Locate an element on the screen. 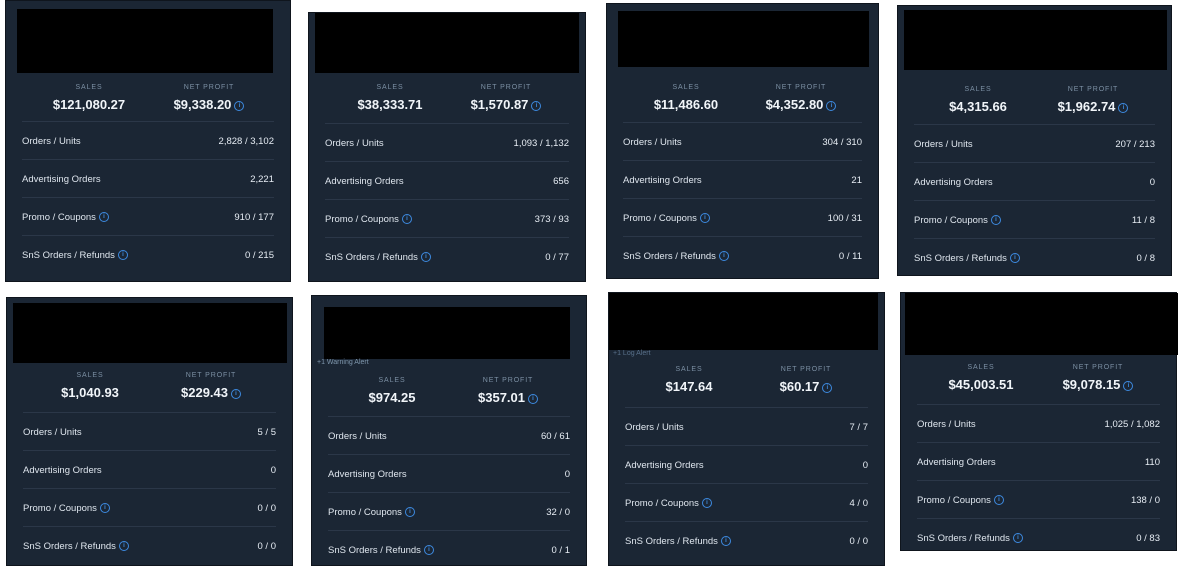 The width and height of the screenshot is (1200, 569). row-promo-coupons: Promo / Coupons i 910 / 177 is located at coordinates (148, 216).